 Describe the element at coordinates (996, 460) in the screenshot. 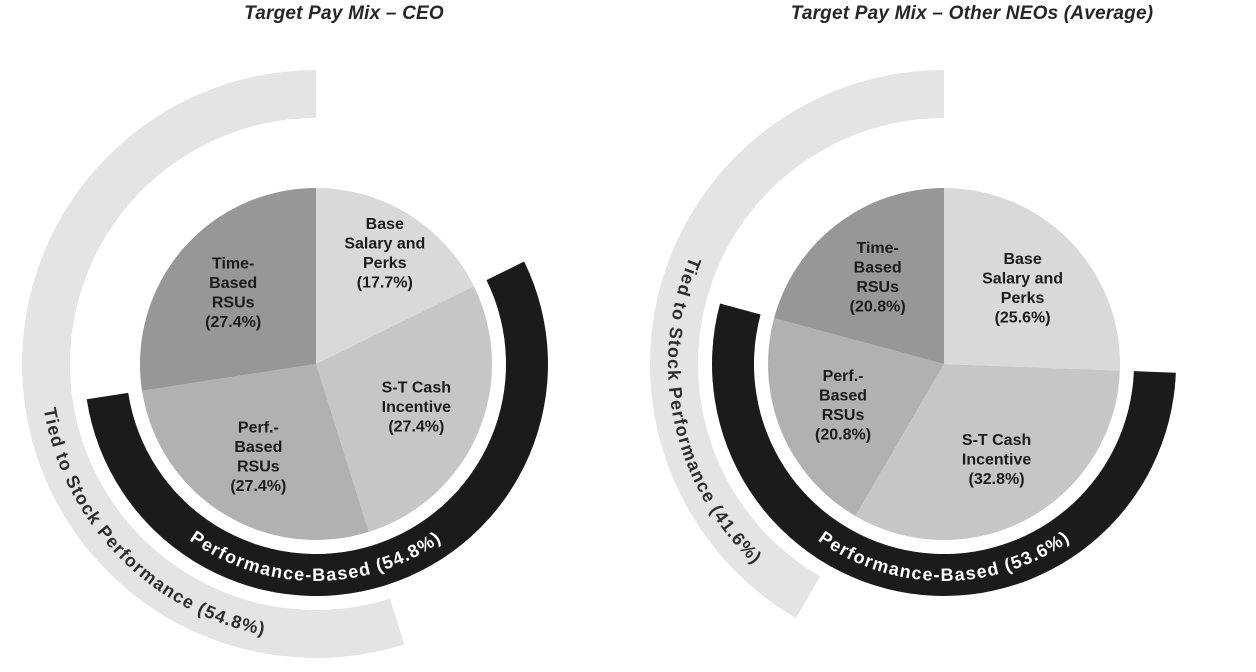

I see `pie-slice-label-st-cash-incentive: S-T Cash Incentive (32.8%)` at that location.